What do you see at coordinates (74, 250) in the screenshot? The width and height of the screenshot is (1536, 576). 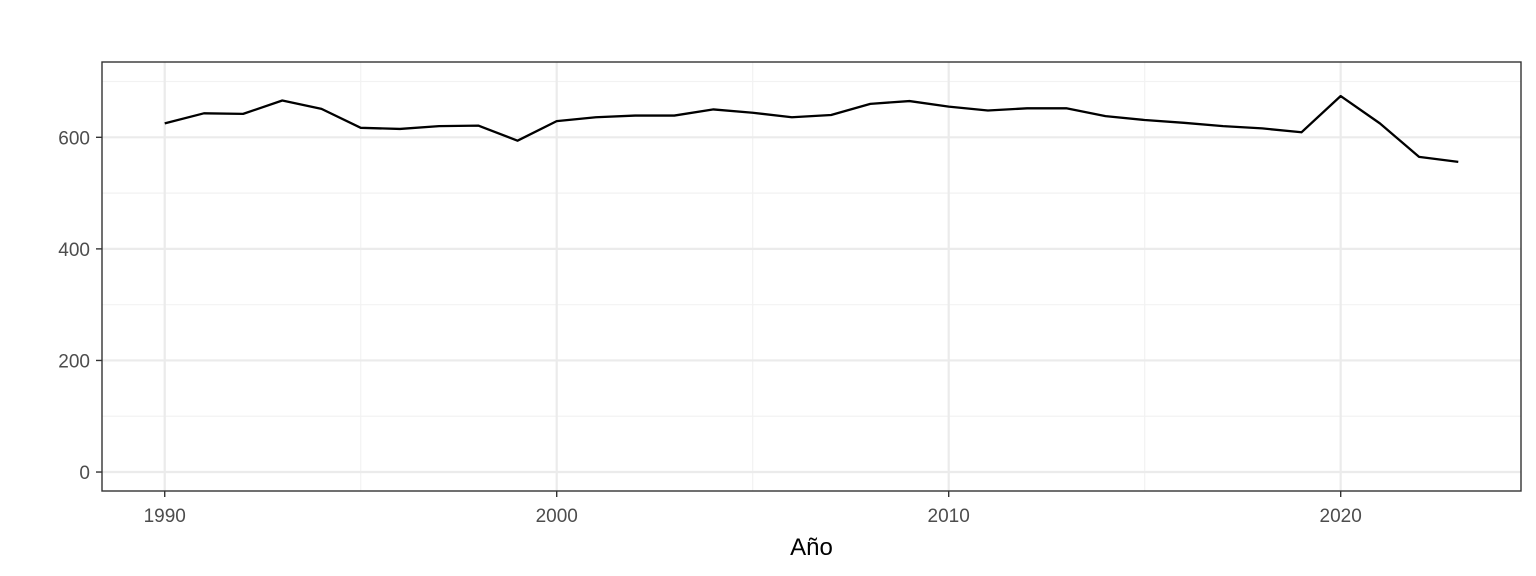 I see `y-tick-label: 400` at bounding box center [74, 250].